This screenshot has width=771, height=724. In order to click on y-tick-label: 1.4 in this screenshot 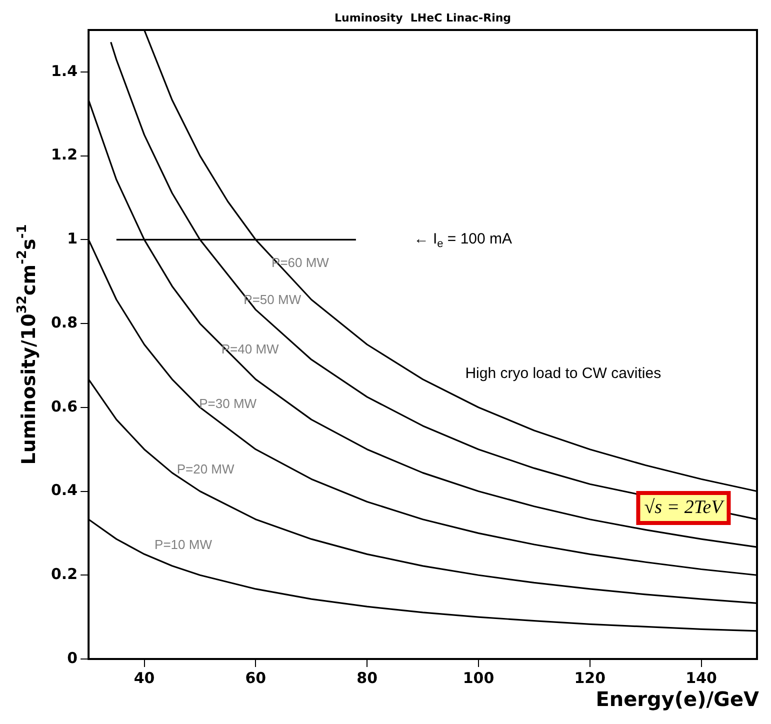, I will do `click(64, 71)`.